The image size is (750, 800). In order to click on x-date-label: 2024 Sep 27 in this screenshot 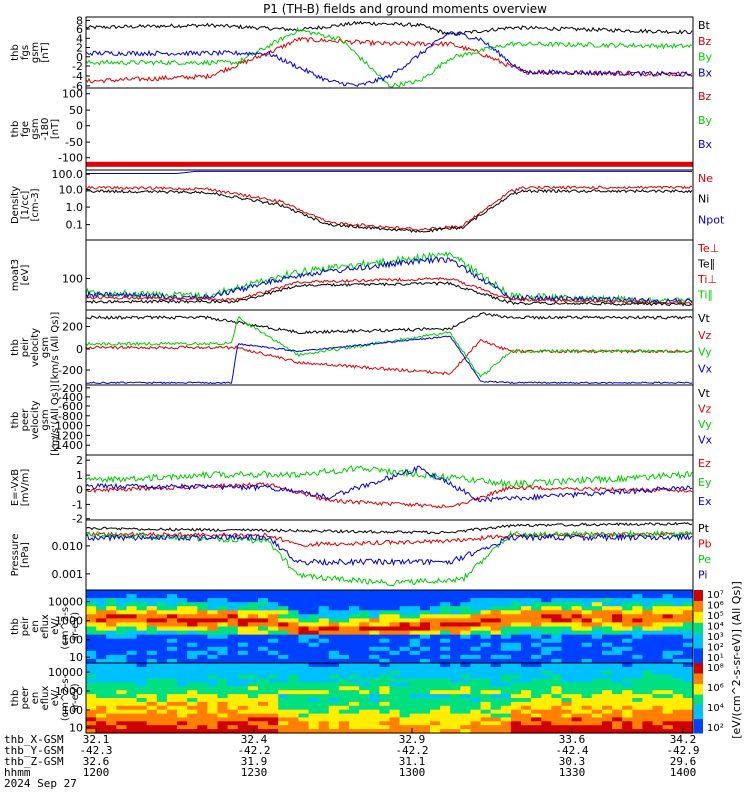, I will do `click(40, 783)`.